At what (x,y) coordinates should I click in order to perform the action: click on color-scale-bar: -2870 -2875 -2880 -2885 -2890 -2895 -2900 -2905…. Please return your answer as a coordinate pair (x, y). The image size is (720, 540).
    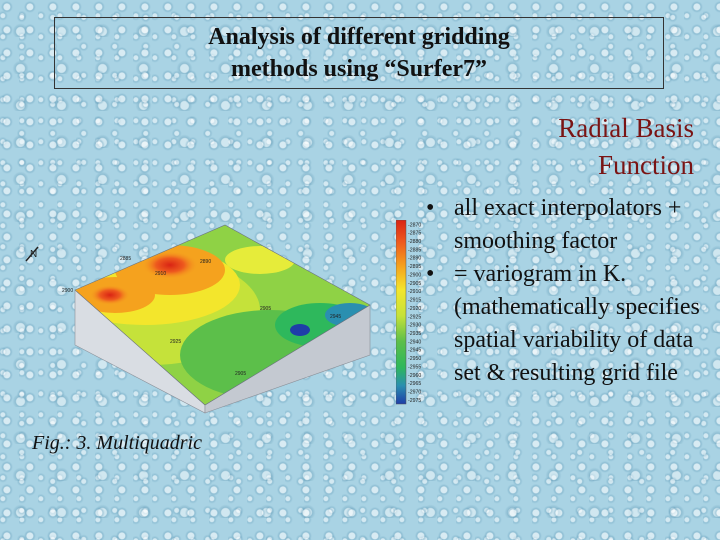
    Looking at the image, I should click on (408, 312).